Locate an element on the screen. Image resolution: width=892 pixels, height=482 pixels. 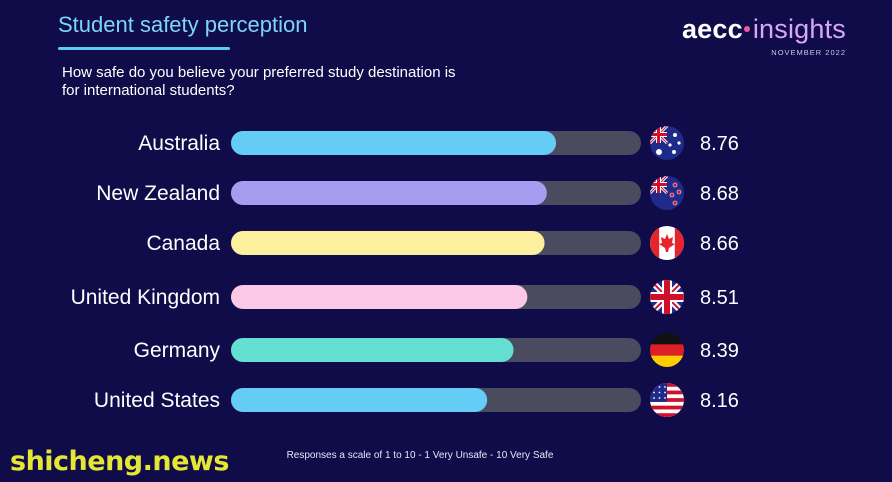
bar-row: New Zealand 8.68 is located at coordinates (417, 193).